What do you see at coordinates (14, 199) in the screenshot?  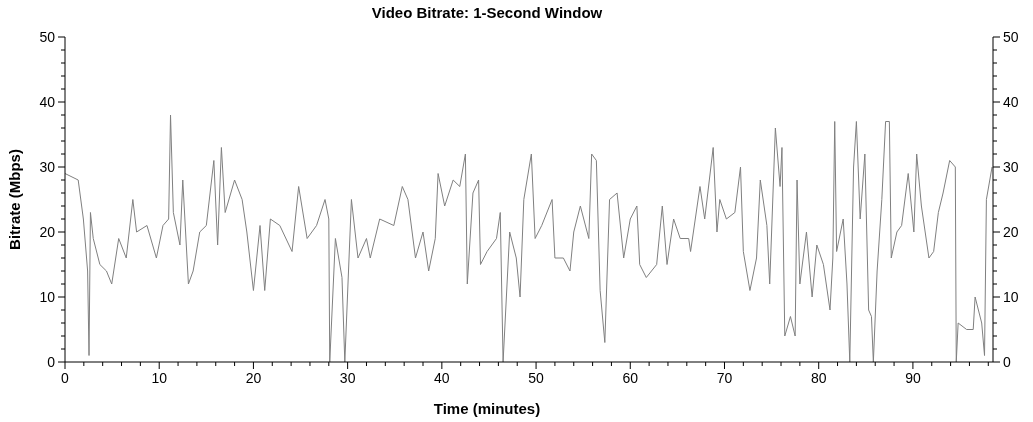 I see `y-axis-title: Bitrate (Mbps)` at bounding box center [14, 199].